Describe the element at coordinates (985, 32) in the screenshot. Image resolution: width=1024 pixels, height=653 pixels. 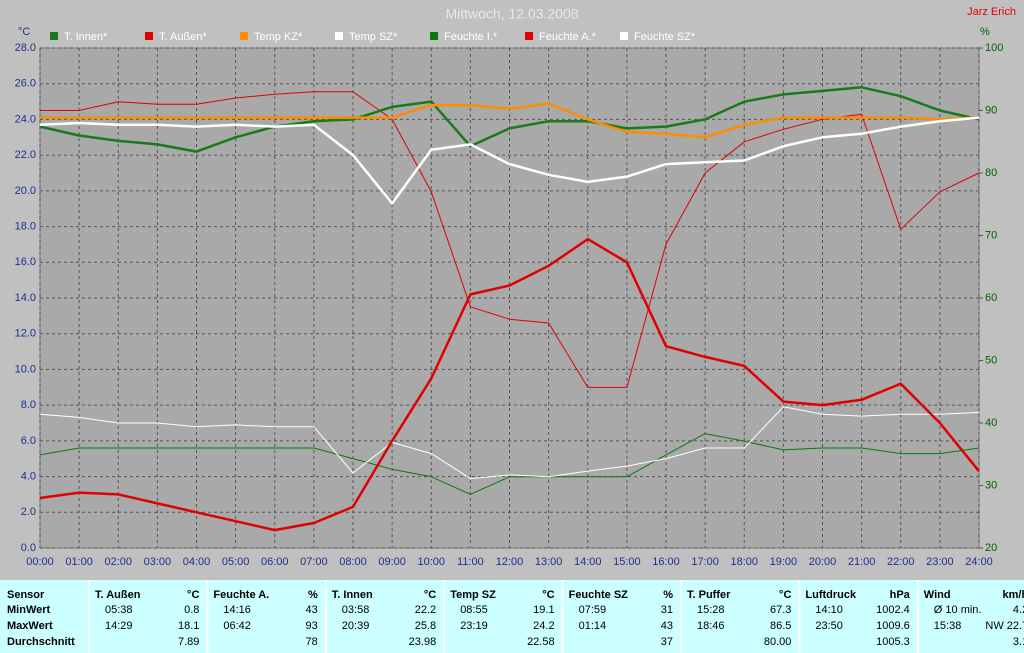
I see `y2-unit: %` at that location.